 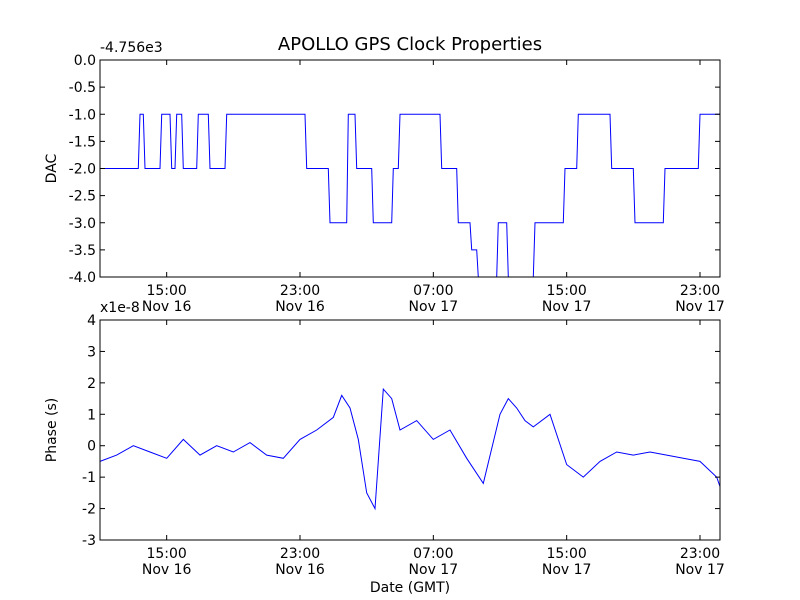 What do you see at coordinates (91, 321) in the screenshot?
I see `phase-ytick-label: 4` at bounding box center [91, 321].